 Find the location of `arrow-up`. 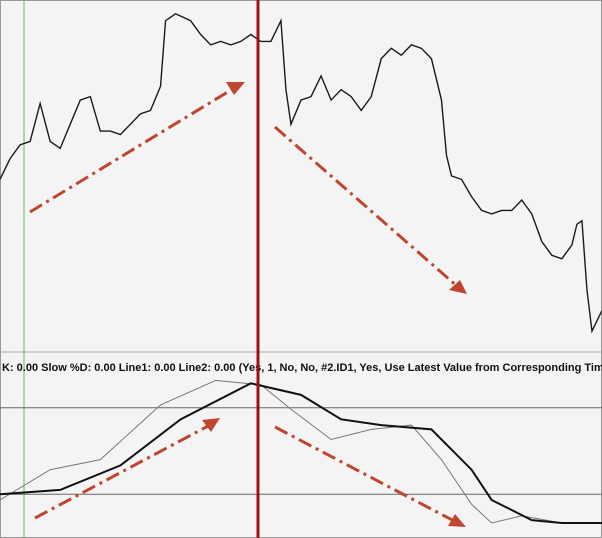

arrow-up is located at coordinates (133, 149).